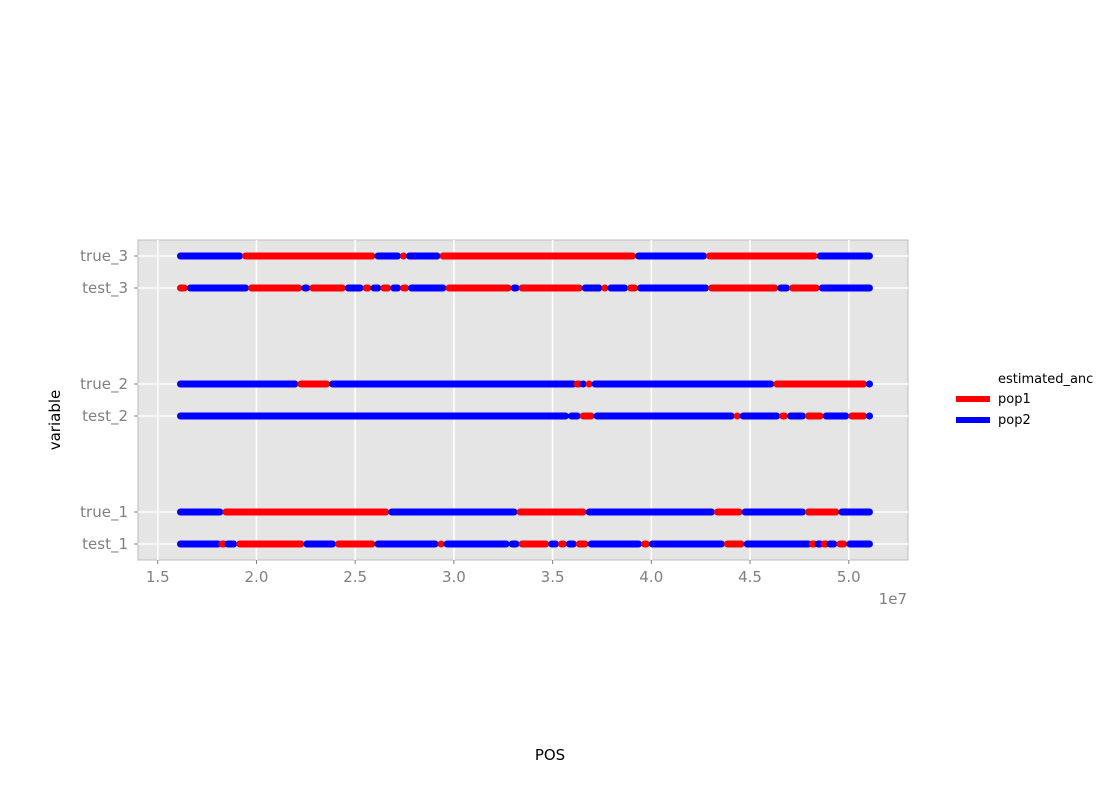 The height and width of the screenshot is (800, 1100). What do you see at coordinates (553, 577) in the screenshot?
I see `x-tick-label: 3.5` at bounding box center [553, 577].